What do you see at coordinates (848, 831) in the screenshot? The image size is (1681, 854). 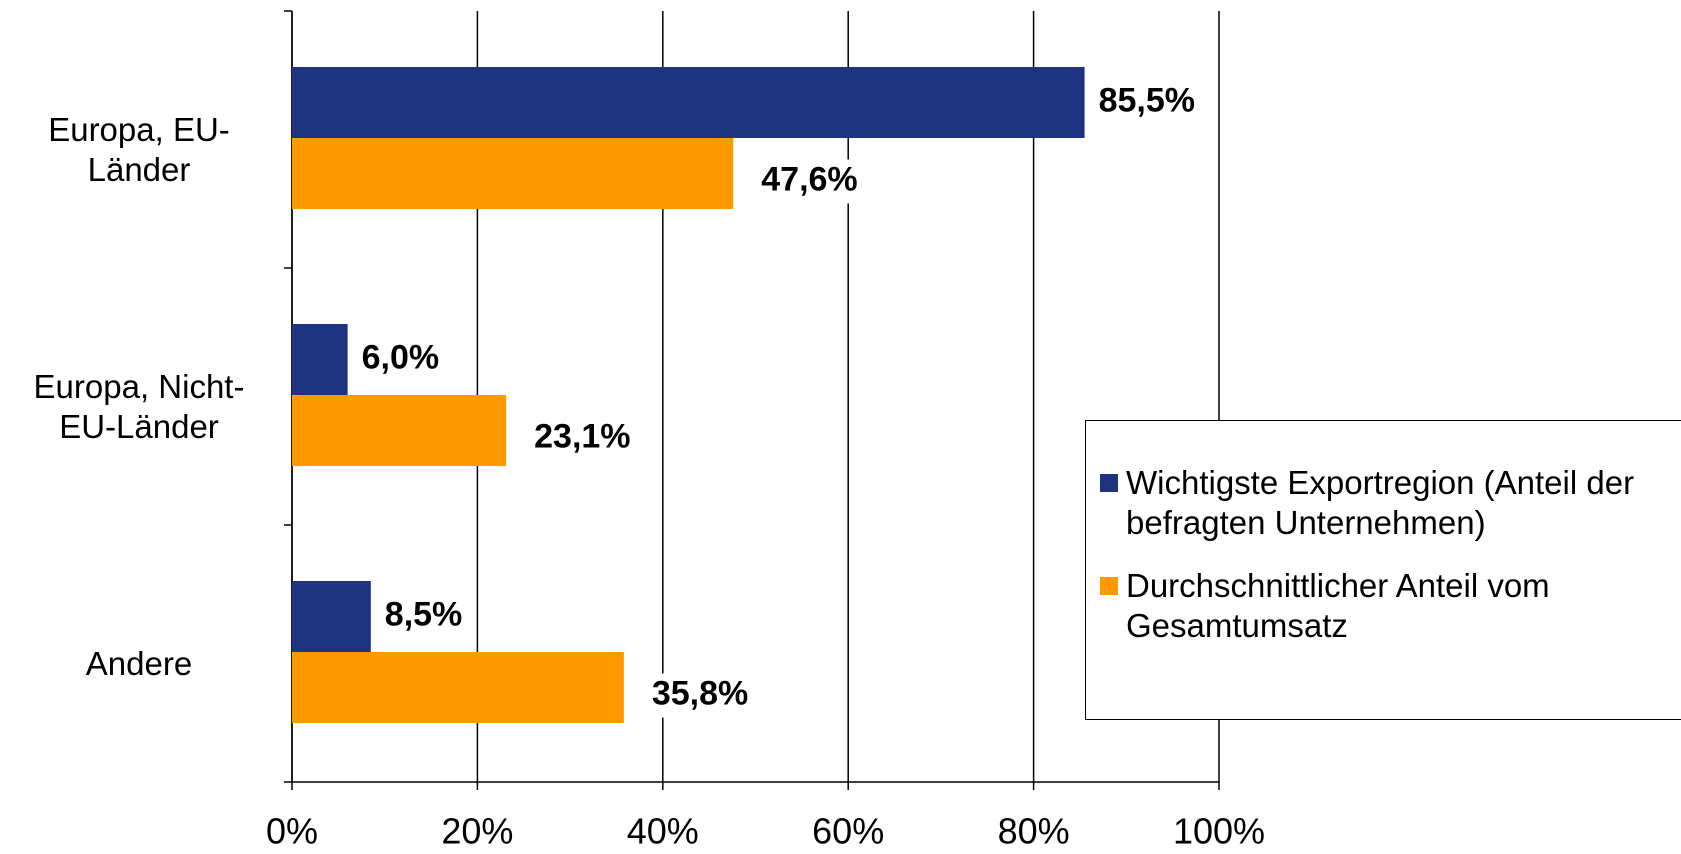 I see `x-tick-label: 60%` at bounding box center [848, 831].